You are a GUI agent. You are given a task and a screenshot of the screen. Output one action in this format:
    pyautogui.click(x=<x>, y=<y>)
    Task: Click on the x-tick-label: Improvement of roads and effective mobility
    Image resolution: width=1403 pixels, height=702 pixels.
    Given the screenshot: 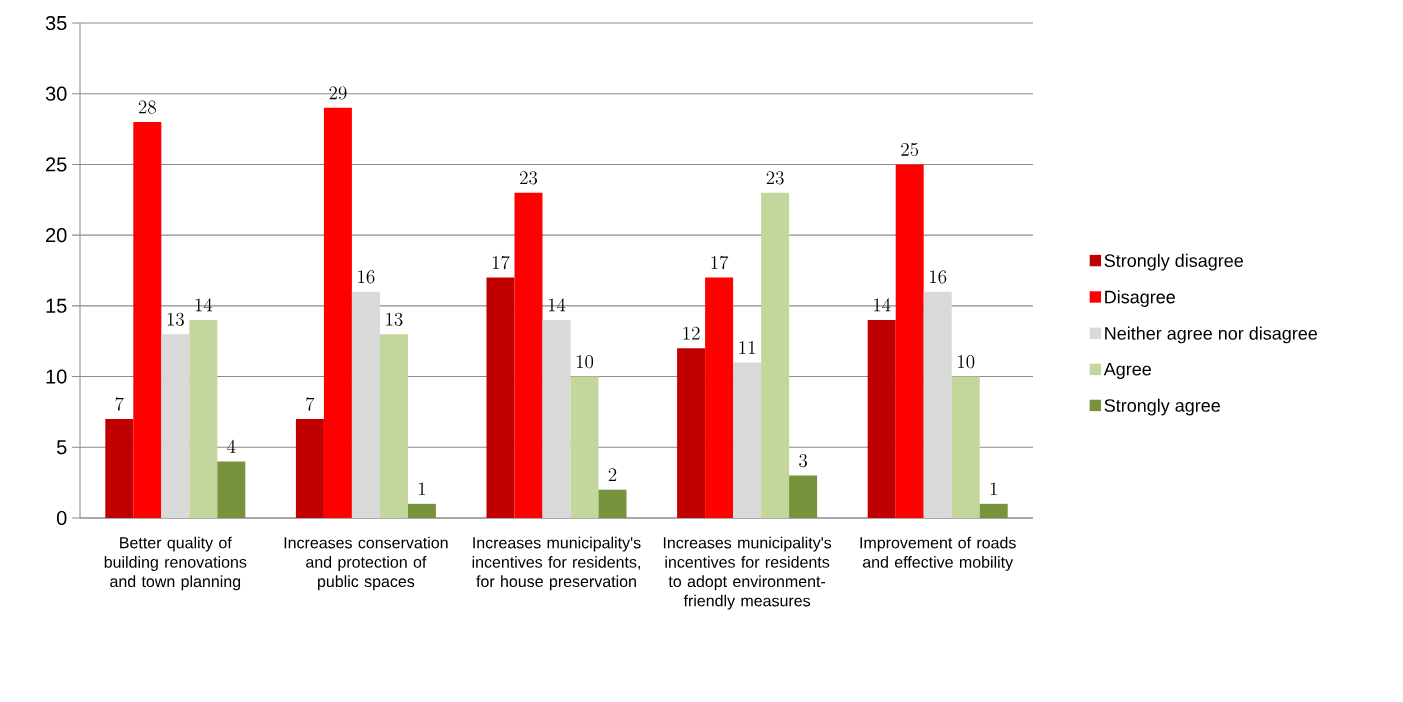 What is the action you would take?
    pyautogui.click(x=938, y=553)
    